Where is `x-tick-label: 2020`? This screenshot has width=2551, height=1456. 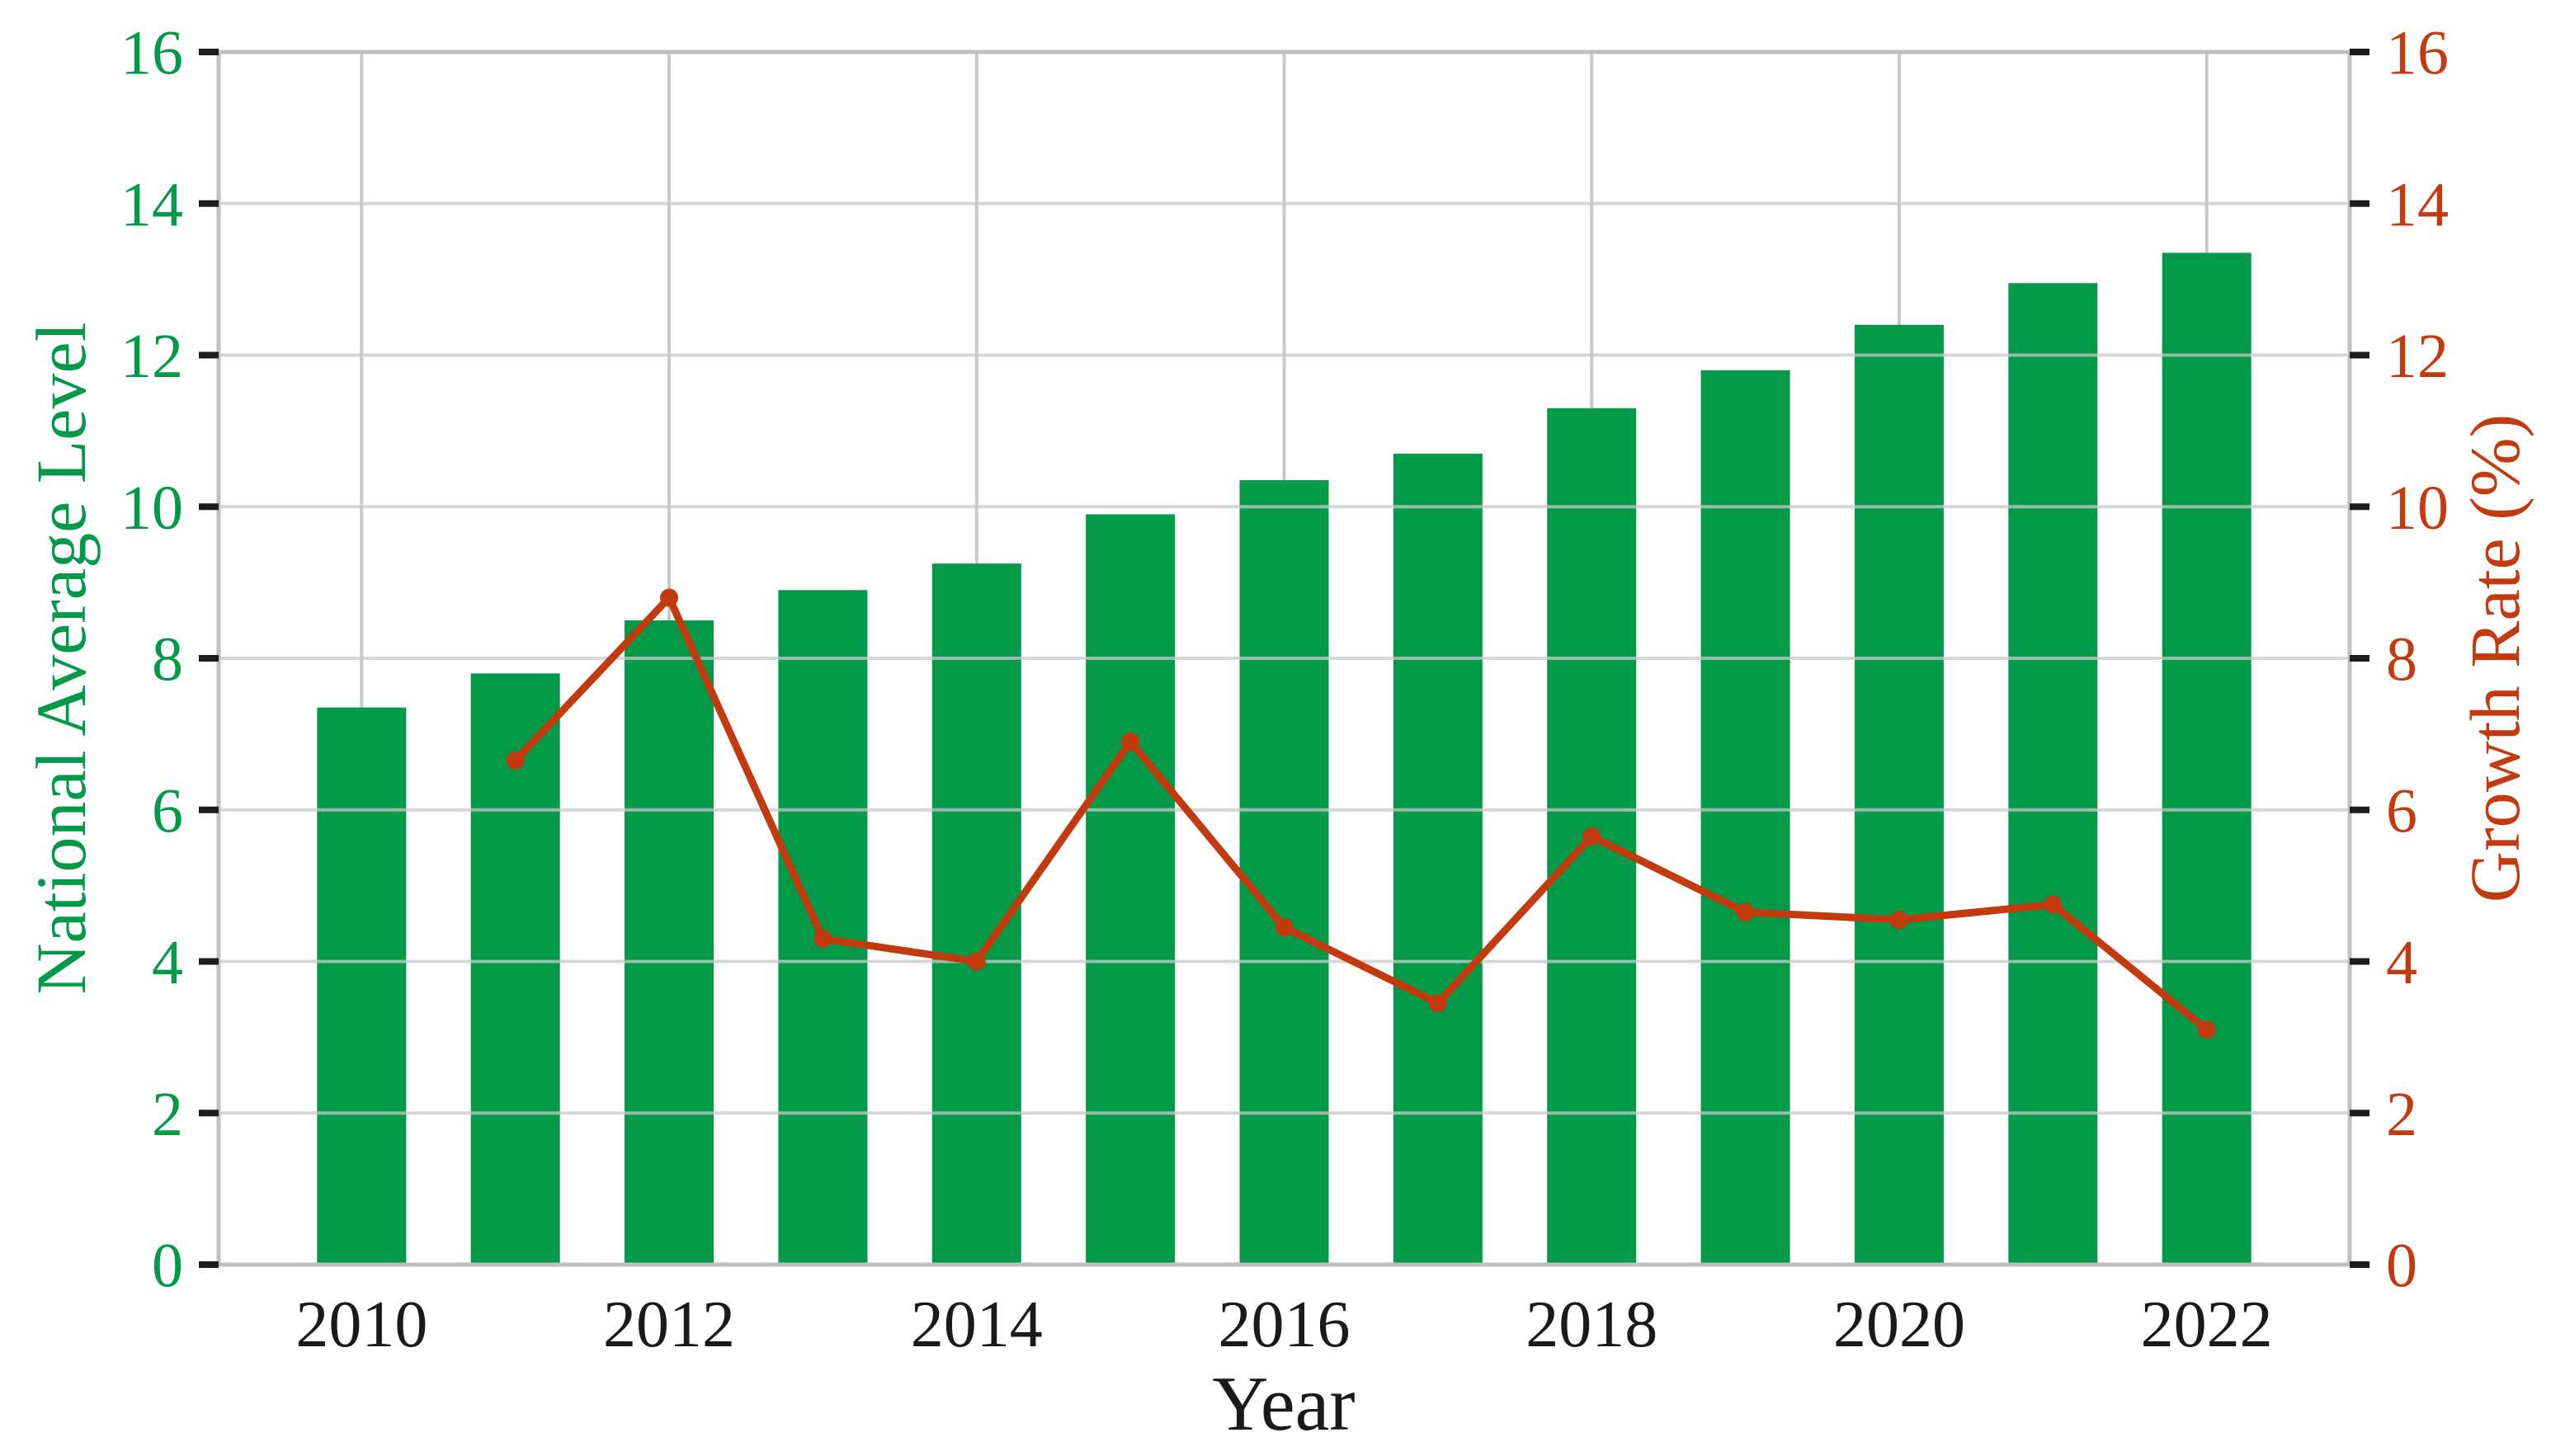 x-tick-label: 2020 is located at coordinates (1899, 1325).